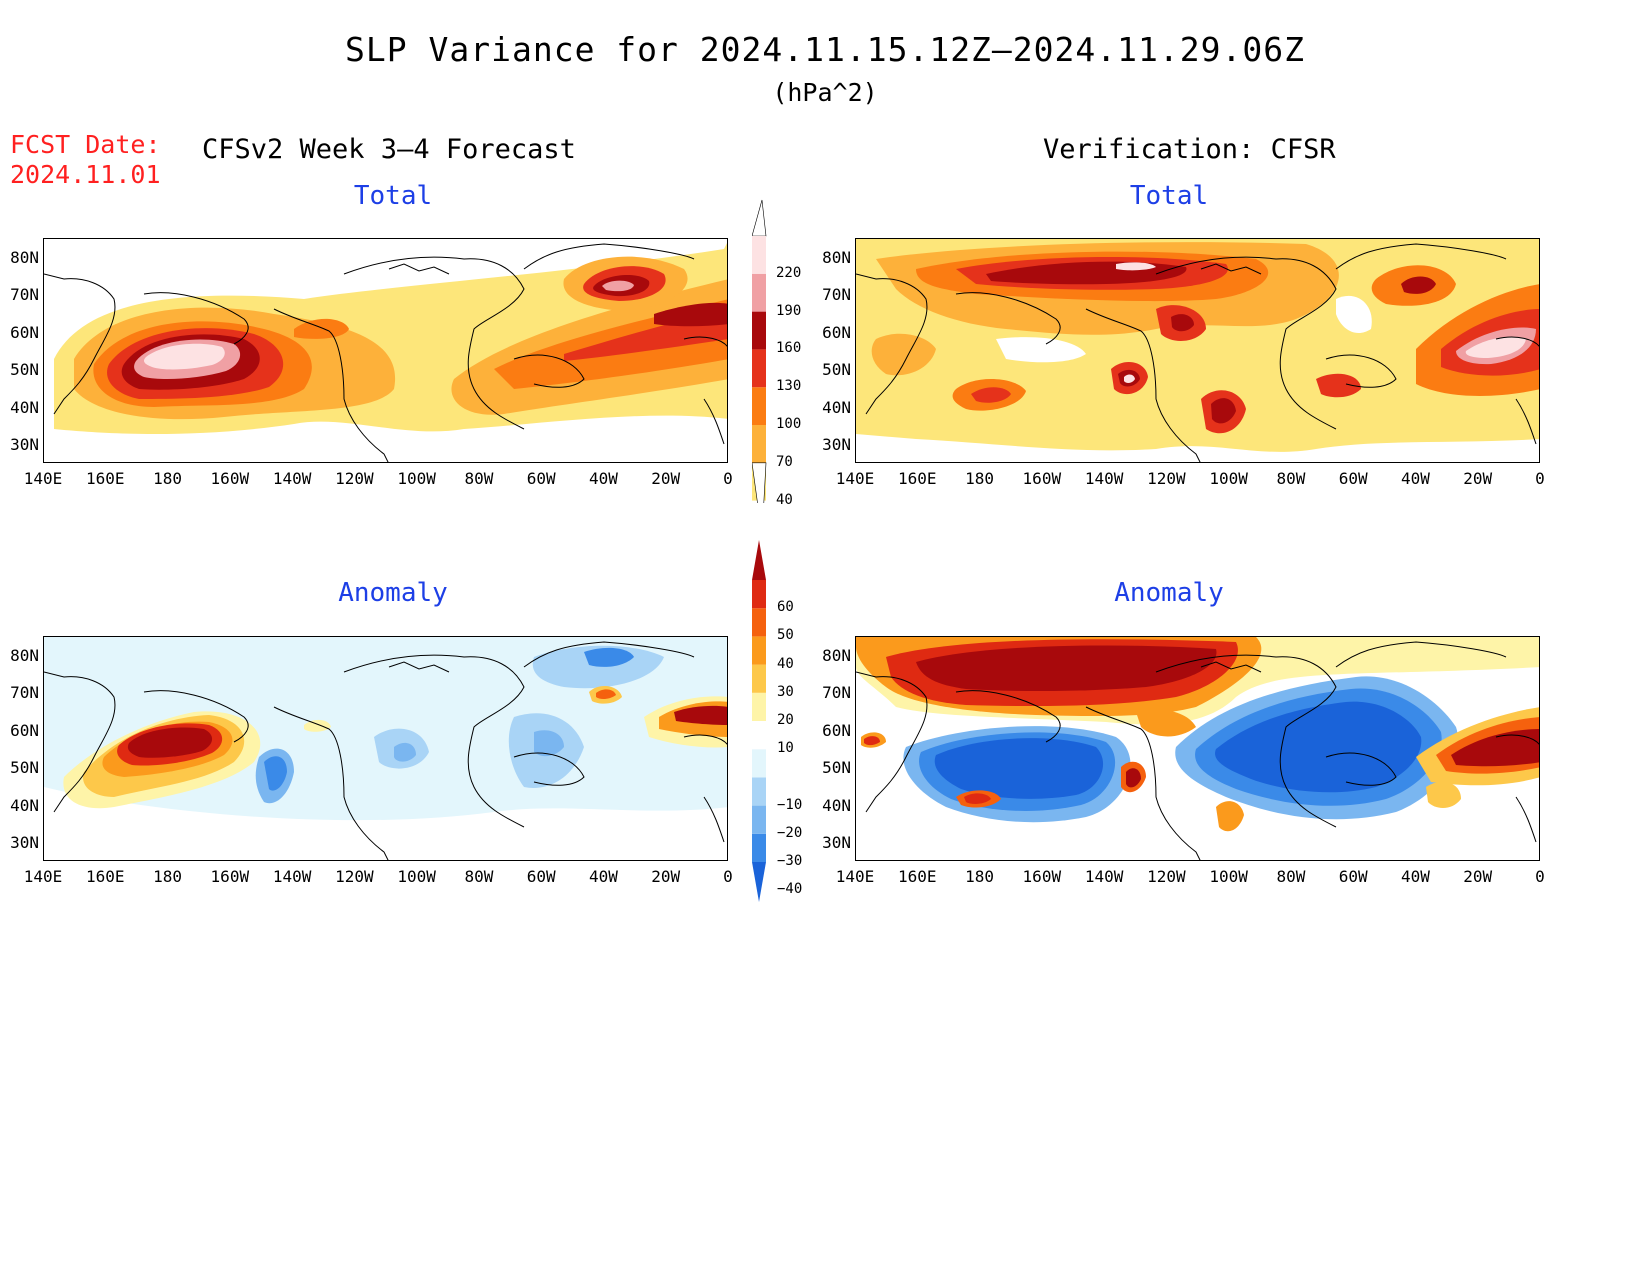 This screenshot has width=1650, height=1275. I want to click on units-label: (hPa^2), so click(825, 92).